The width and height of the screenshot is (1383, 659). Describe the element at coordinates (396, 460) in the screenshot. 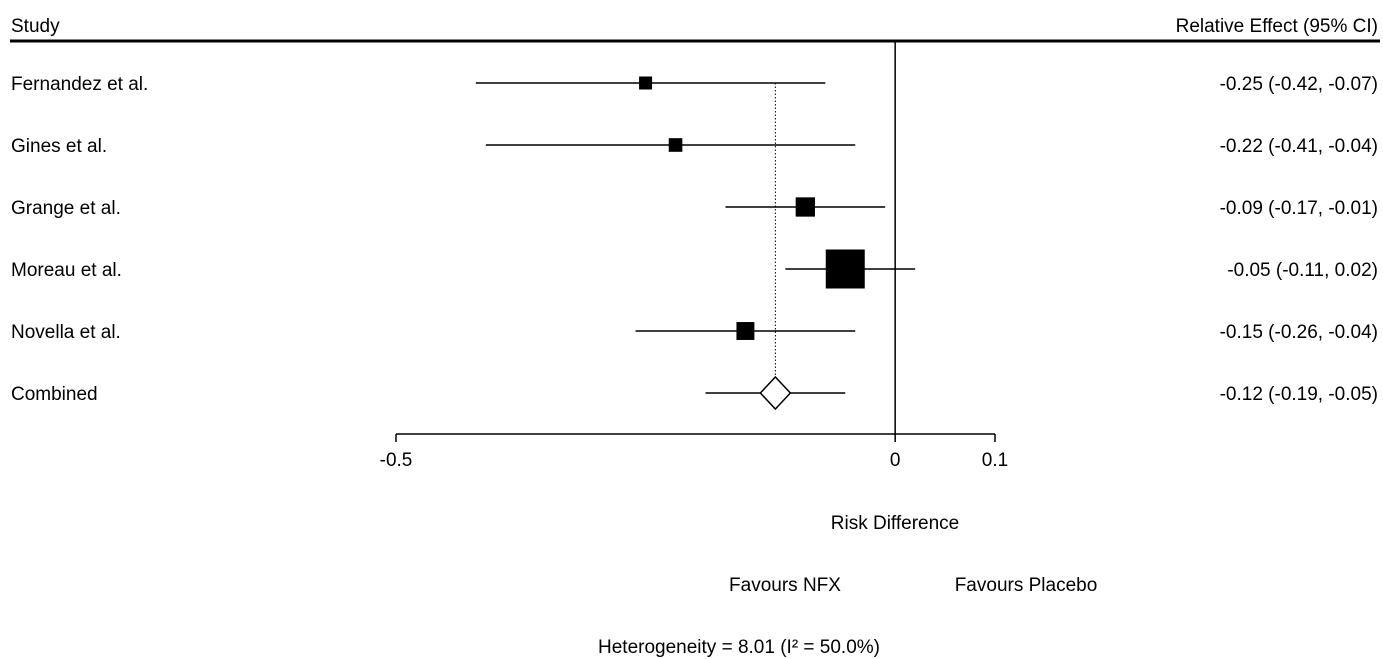

I see `x-tick-label: -0.5` at that location.